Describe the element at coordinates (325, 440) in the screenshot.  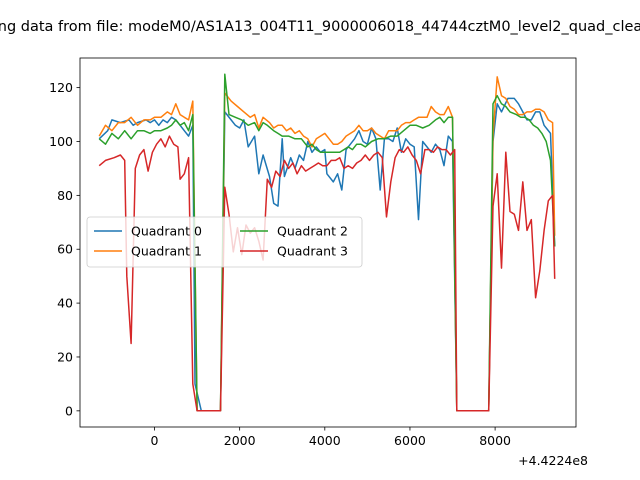
I see `x-tick-label: 4000` at that location.